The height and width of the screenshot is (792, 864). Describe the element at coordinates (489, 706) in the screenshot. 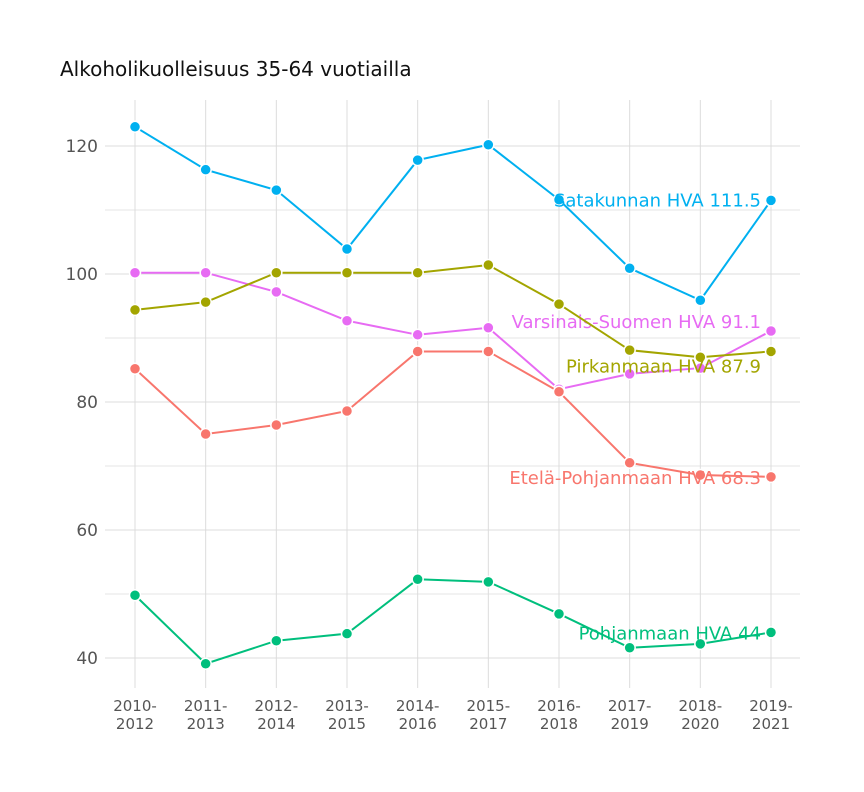

I see `x-tick-line: 2015-` at that location.